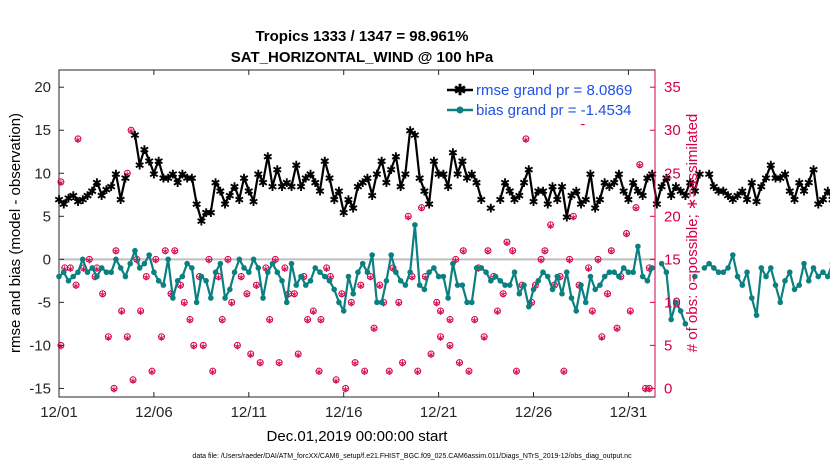 The width and height of the screenshot is (830, 470). Describe the element at coordinates (40, 345) in the screenshot. I see `y-left-tick-label: -10` at that location.